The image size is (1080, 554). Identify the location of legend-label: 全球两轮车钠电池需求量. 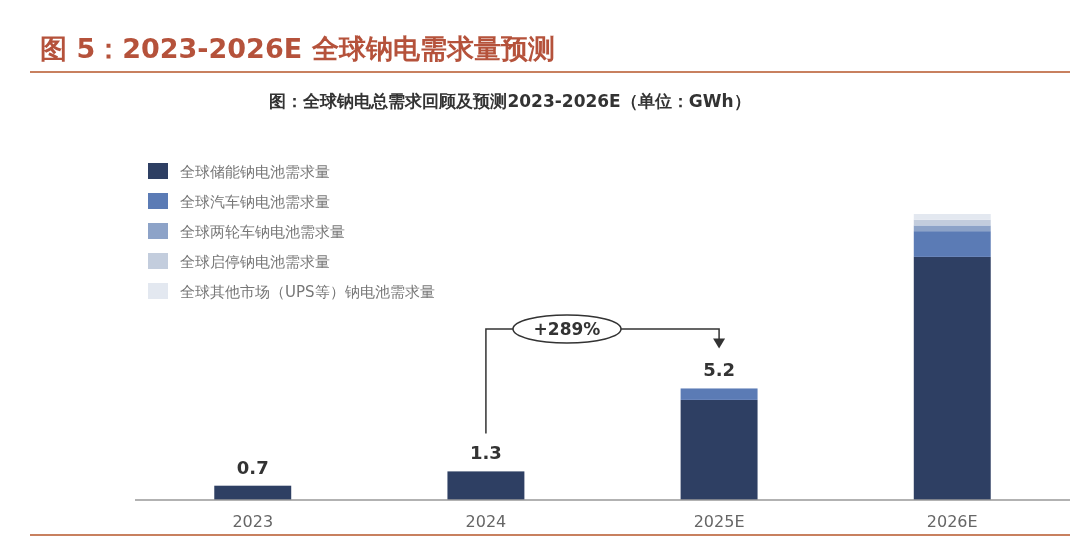
(262, 232).